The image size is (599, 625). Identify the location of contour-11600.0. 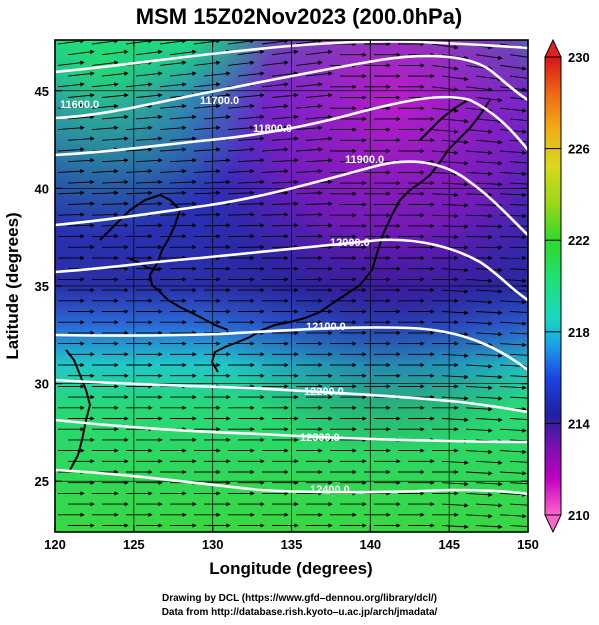
(291, 57).